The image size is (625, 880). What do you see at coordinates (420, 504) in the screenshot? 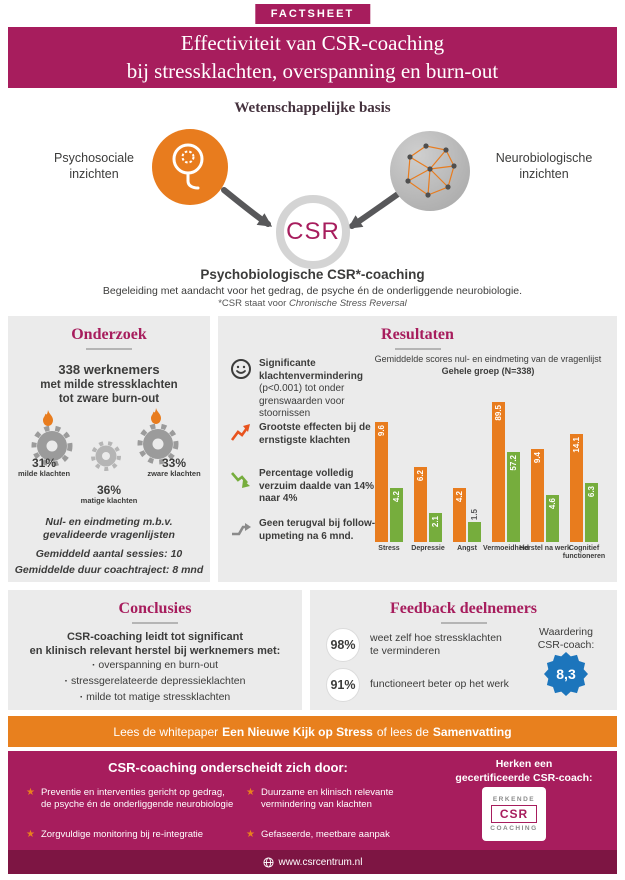
I see `bar-nulmeting: 6.2` at bounding box center [420, 504].